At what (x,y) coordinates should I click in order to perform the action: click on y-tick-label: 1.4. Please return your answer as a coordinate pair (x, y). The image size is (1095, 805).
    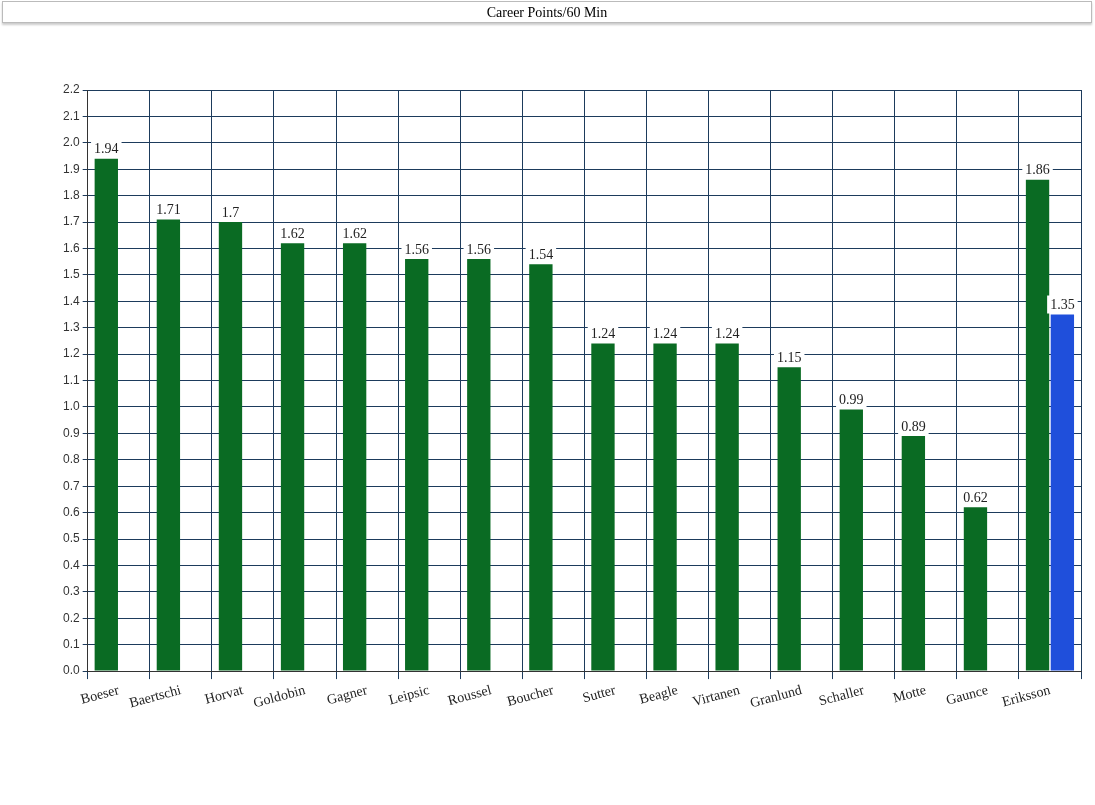
    Looking at the image, I should click on (71, 300).